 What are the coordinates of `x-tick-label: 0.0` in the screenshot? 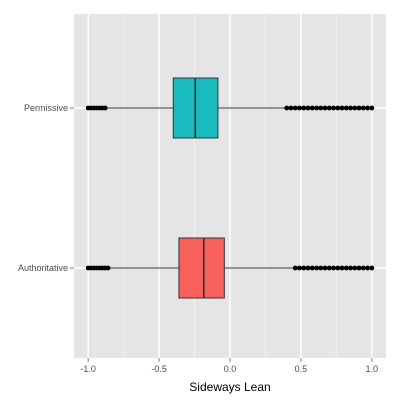 It's located at (230, 369).